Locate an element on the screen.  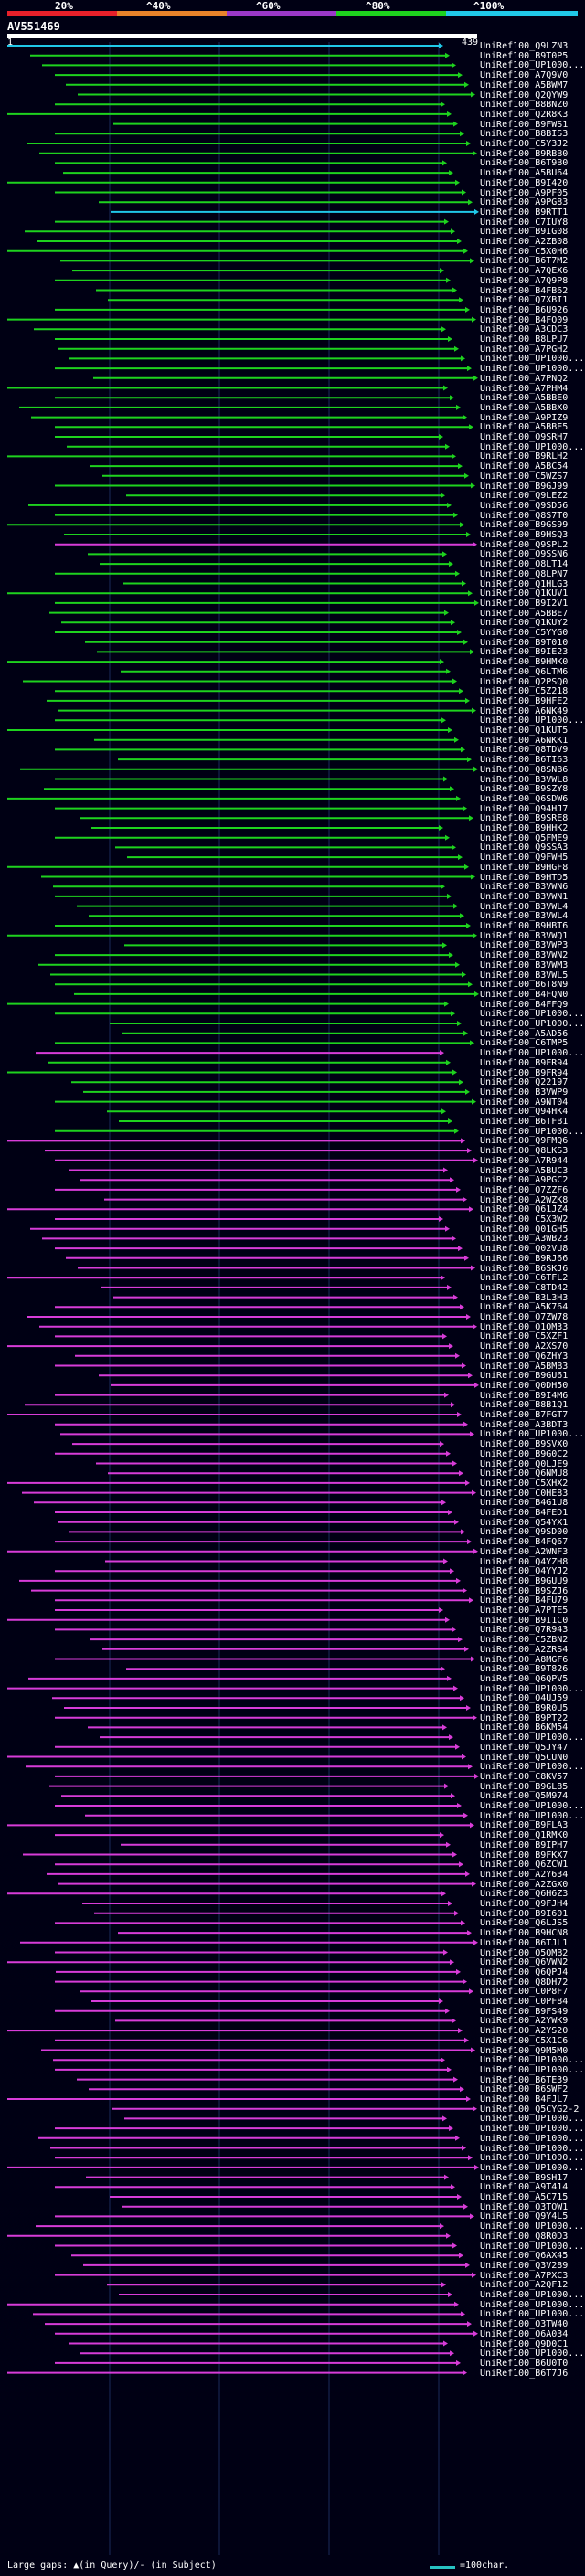
hit-label: UniRef100_Q1KUT5 is located at coordinates (524, 731).